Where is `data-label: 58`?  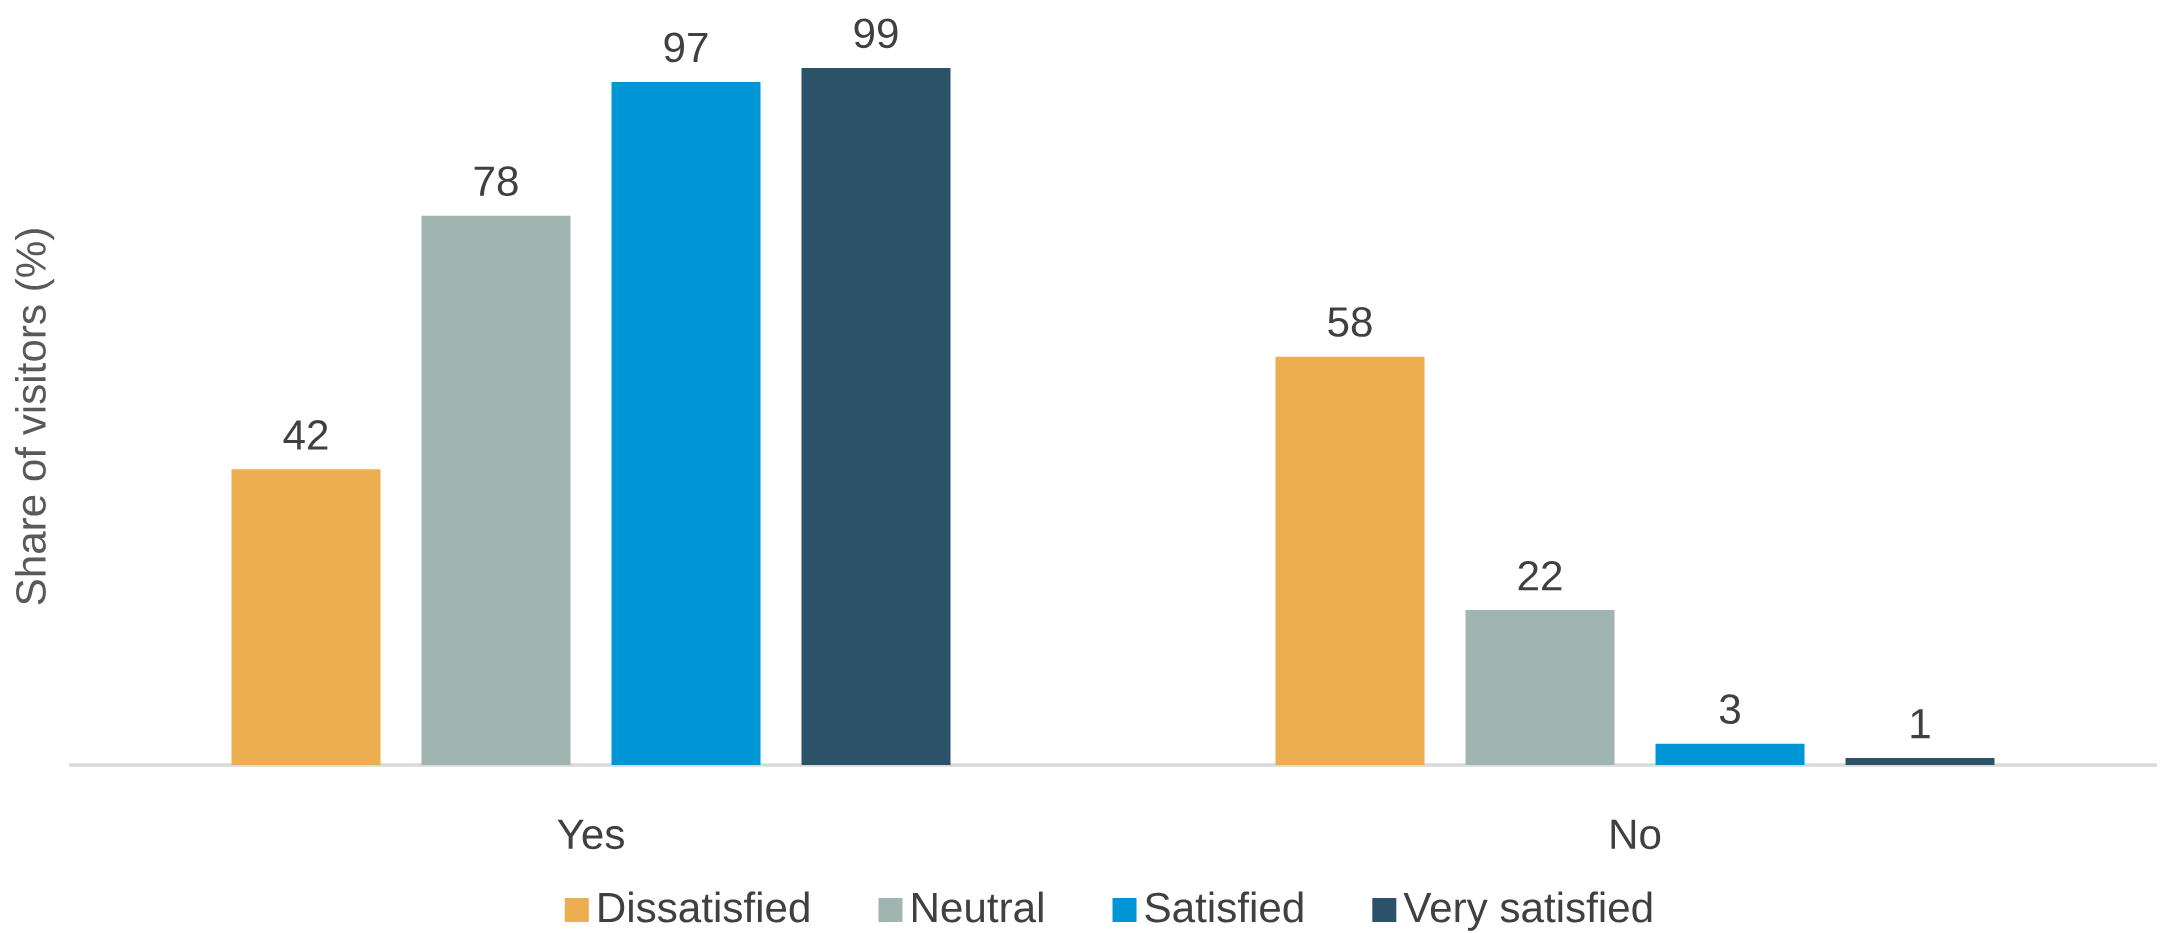
data-label: 58 is located at coordinates (1350, 322).